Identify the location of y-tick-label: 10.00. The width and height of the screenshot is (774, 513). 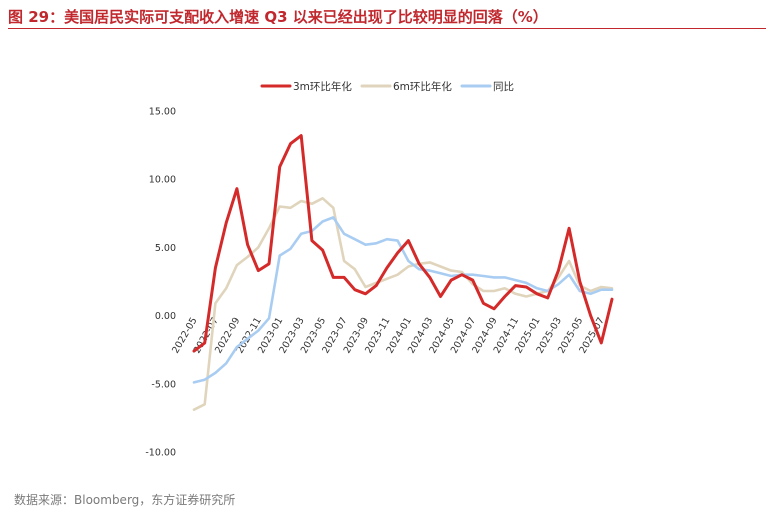
(162, 180).